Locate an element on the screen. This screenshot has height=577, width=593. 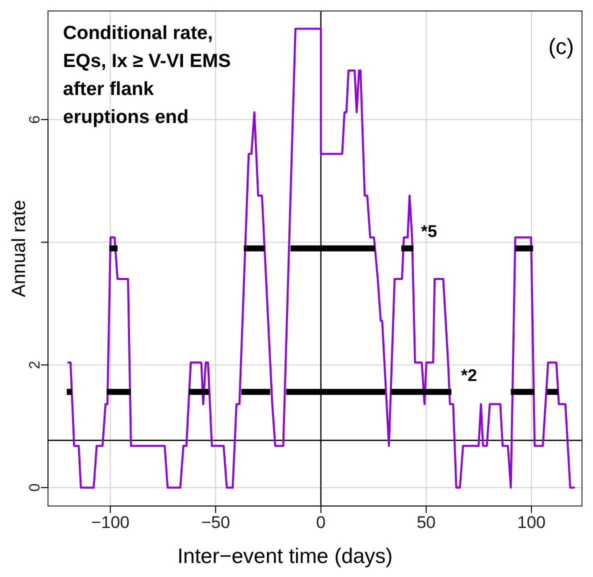
x-tick-label: 100 is located at coordinates (531, 522).